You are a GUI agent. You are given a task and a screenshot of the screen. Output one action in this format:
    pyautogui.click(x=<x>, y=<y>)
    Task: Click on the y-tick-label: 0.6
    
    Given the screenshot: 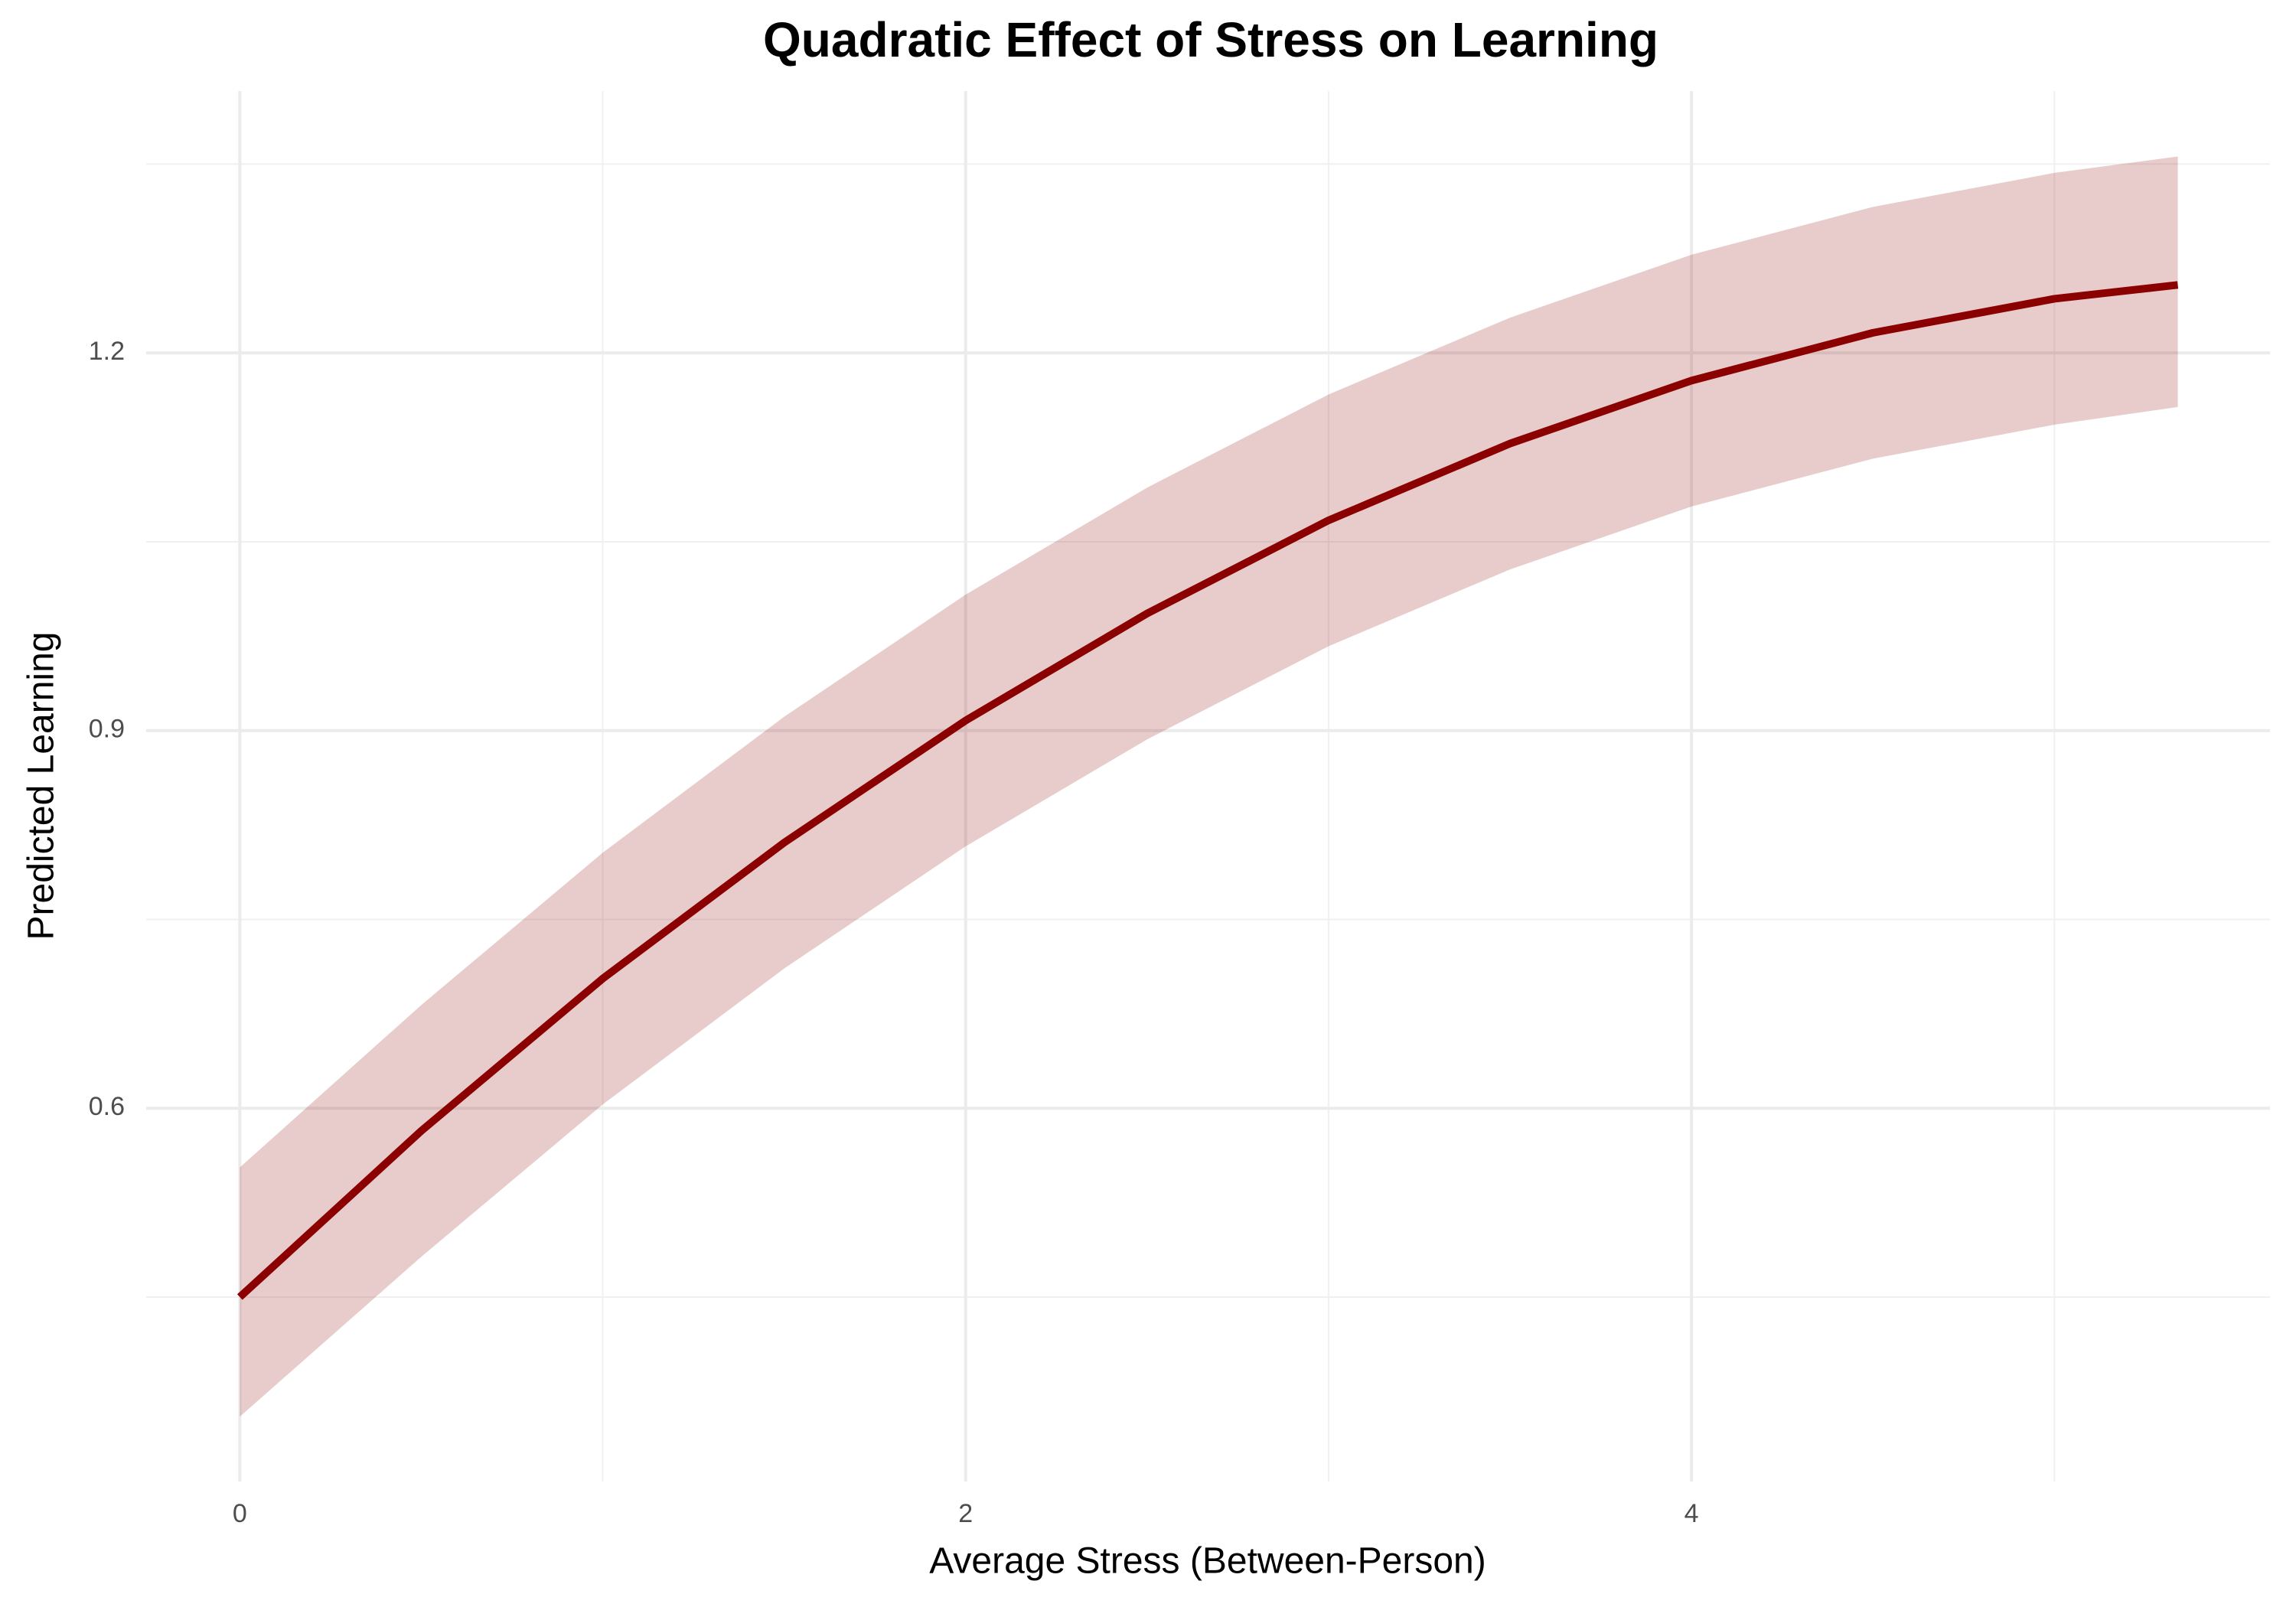 What is the action you would take?
    pyautogui.click(x=107, y=1106)
    